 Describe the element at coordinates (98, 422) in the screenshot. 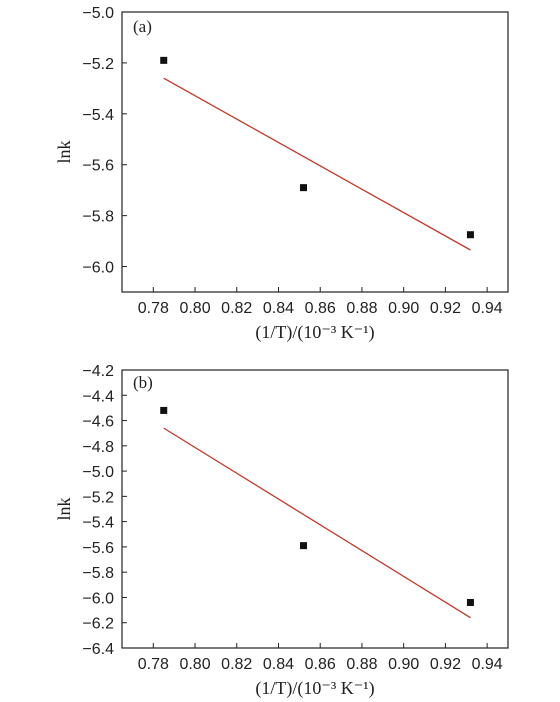

I see `y-tick-label: −4.6` at that location.